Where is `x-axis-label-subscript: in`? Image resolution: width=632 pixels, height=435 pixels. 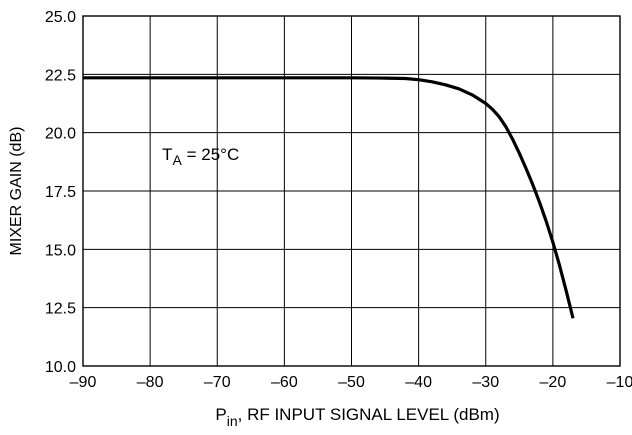 x-axis-label-subscript: in is located at coordinates (232, 421).